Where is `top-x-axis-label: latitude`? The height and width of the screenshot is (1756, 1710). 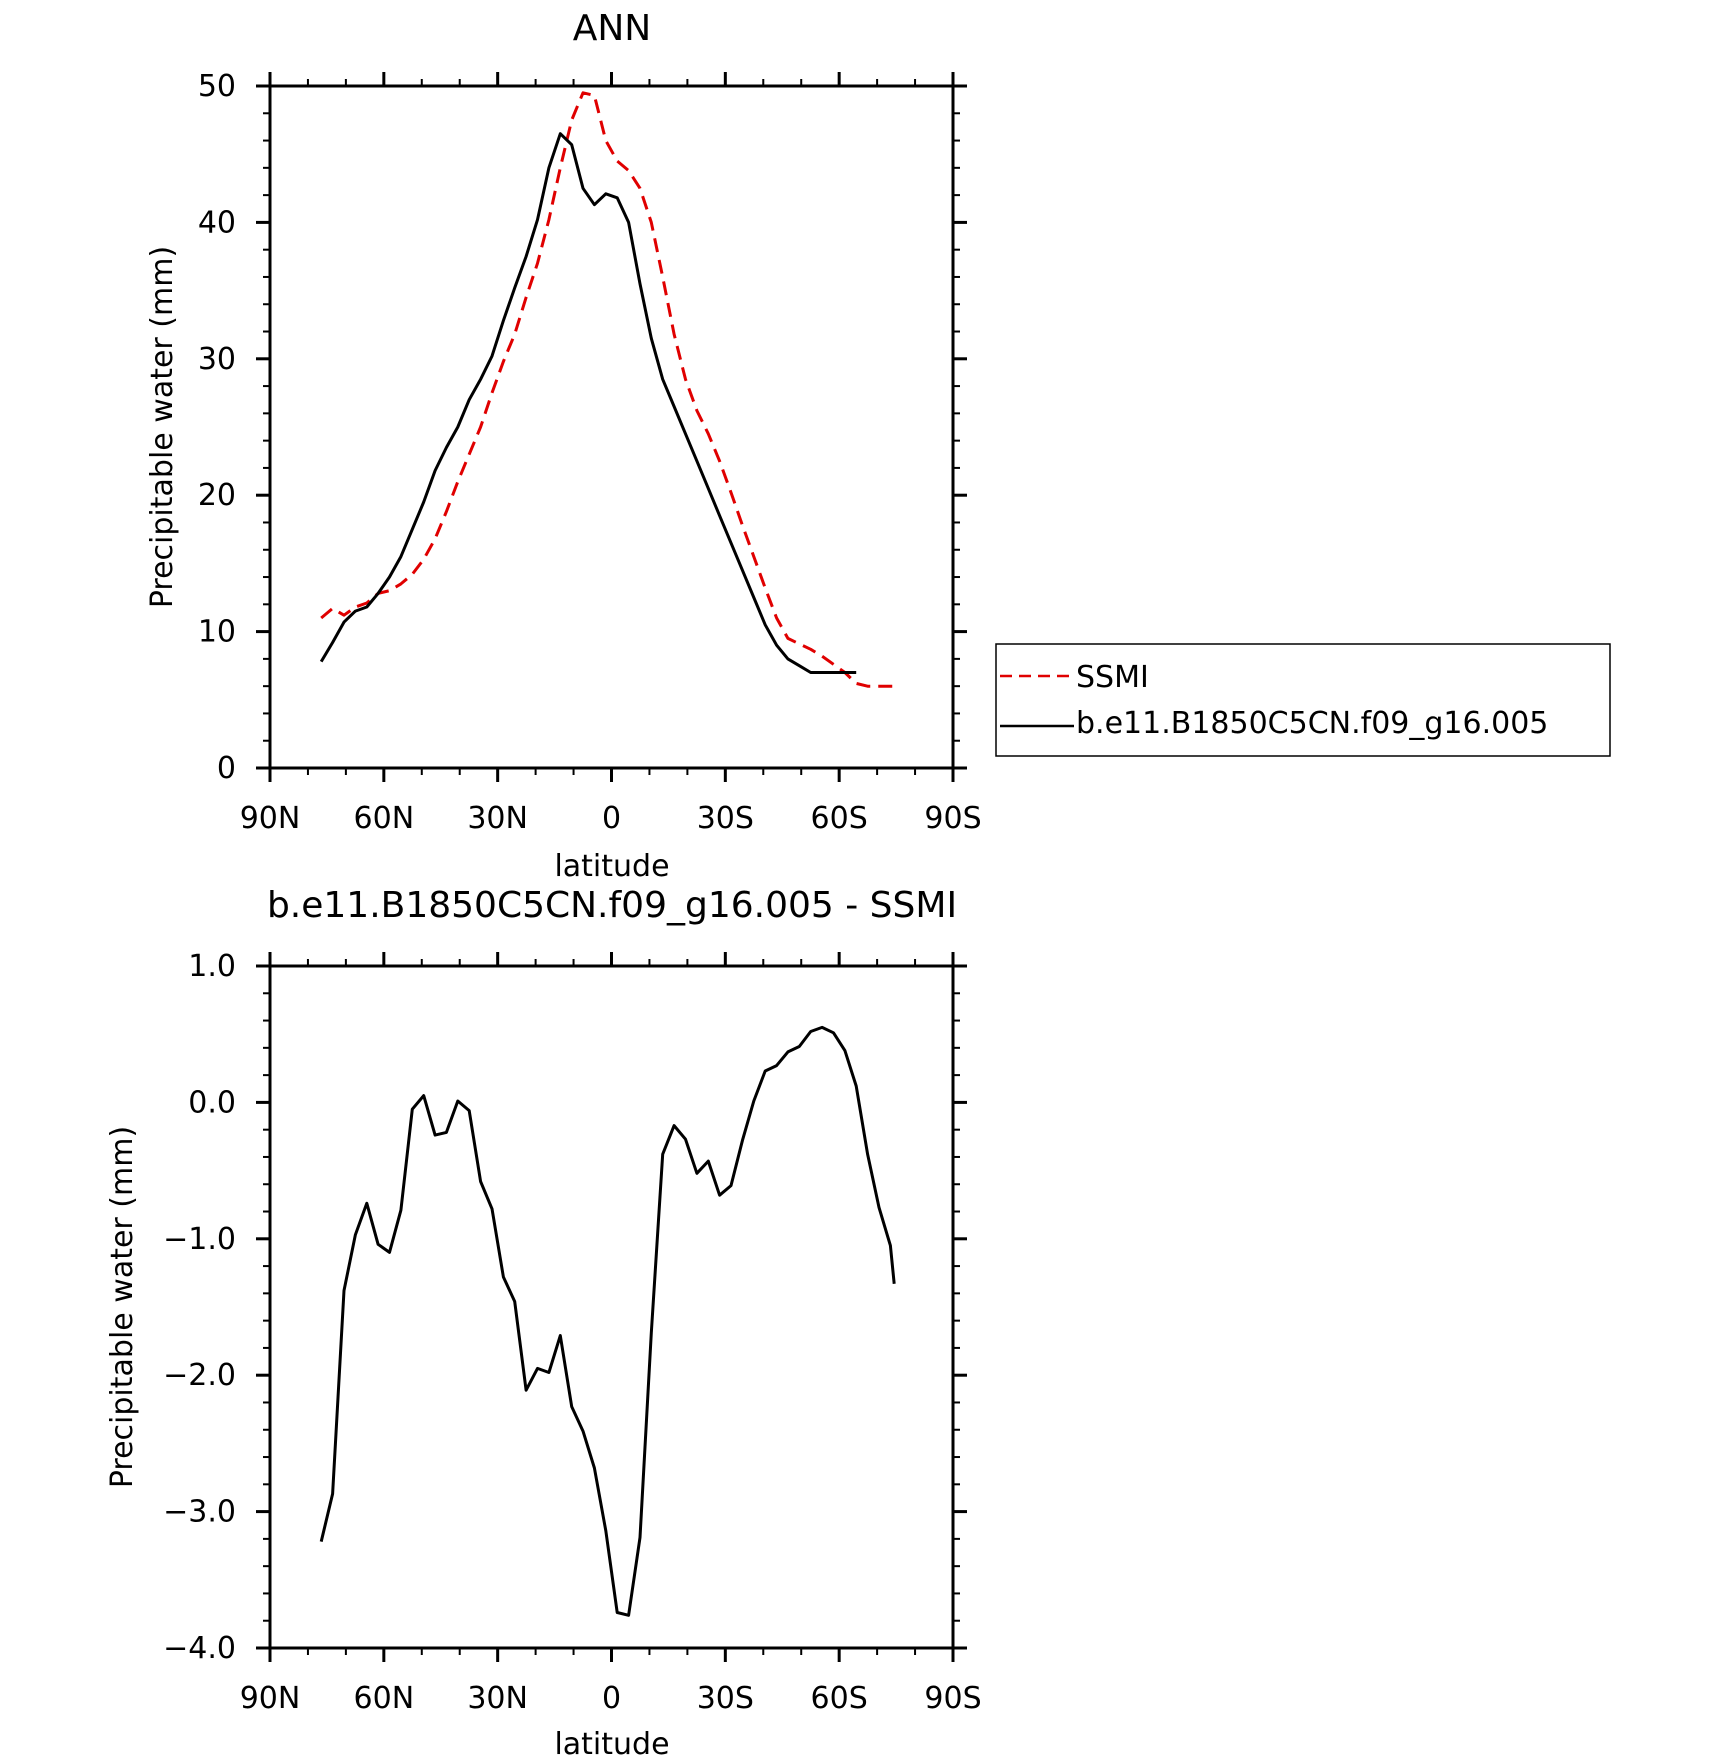 top-x-axis-label: latitude is located at coordinates (611, 866).